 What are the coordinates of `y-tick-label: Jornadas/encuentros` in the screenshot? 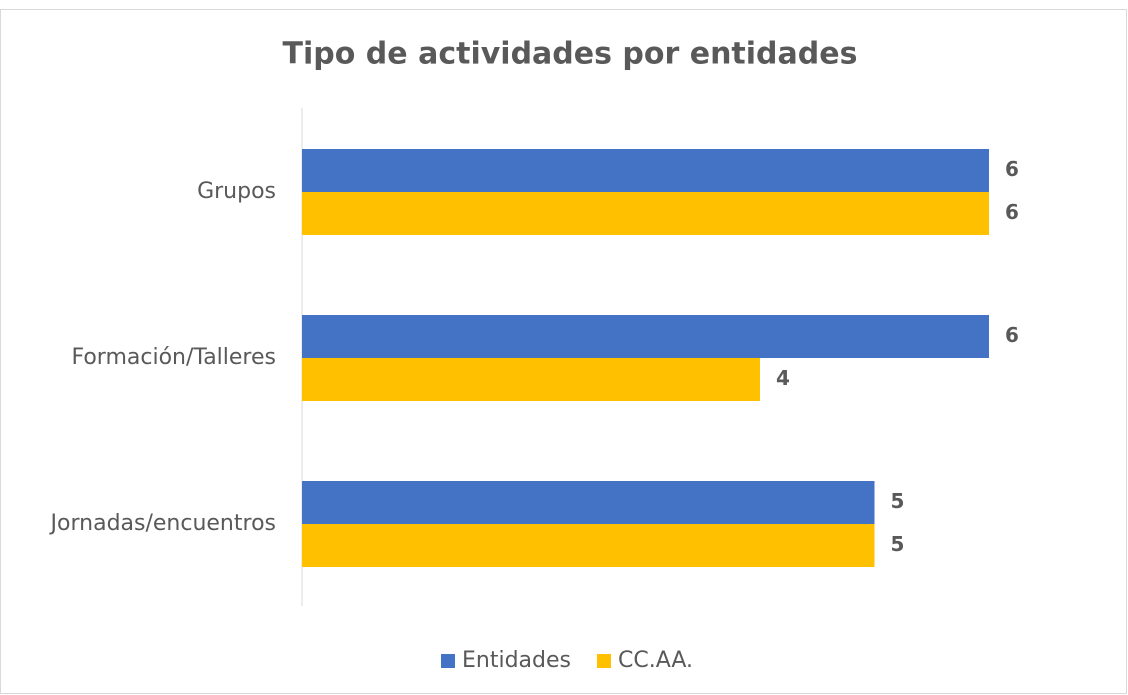 It's located at (162, 523).